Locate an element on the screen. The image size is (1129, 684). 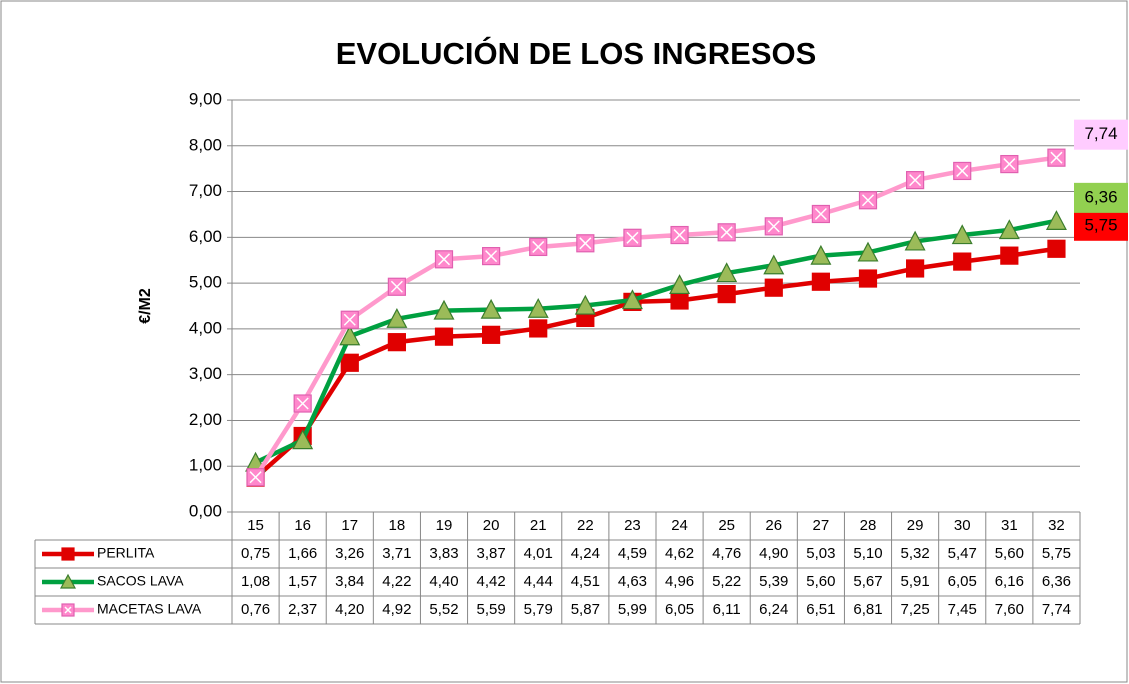
x-tick-label: 15 is located at coordinates (255, 525).